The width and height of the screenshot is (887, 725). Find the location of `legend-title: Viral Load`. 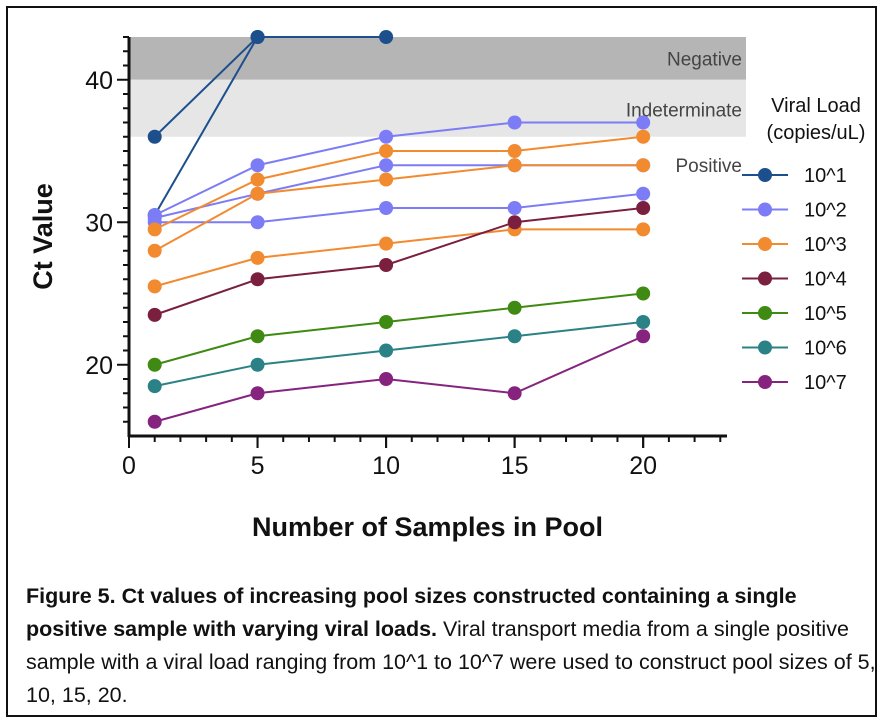

legend-title: Viral Load is located at coordinates (816, 106).